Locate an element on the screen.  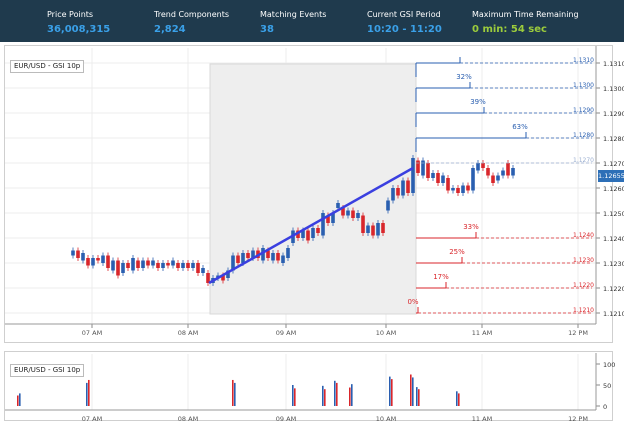
level-pct-down: 0% is located at coordinates (412, 302).